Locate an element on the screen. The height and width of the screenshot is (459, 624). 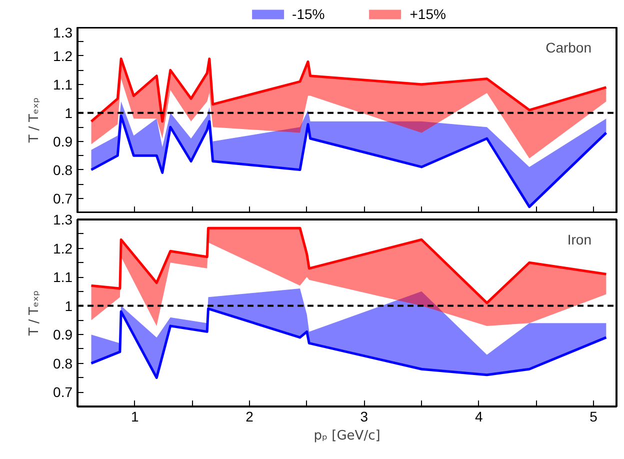
annotation: Iron is located at coordinates (579, 240).